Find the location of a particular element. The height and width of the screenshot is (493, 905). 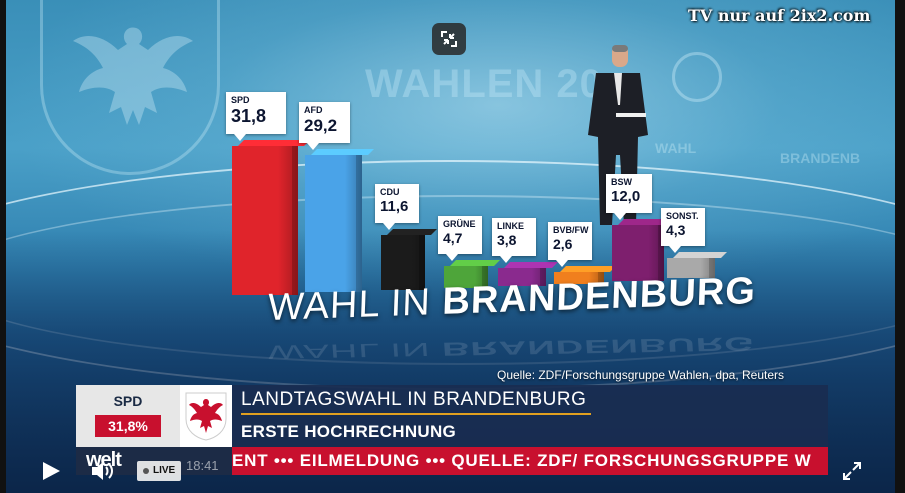

eagle-crest-icon is located at coordinates (206, 416).